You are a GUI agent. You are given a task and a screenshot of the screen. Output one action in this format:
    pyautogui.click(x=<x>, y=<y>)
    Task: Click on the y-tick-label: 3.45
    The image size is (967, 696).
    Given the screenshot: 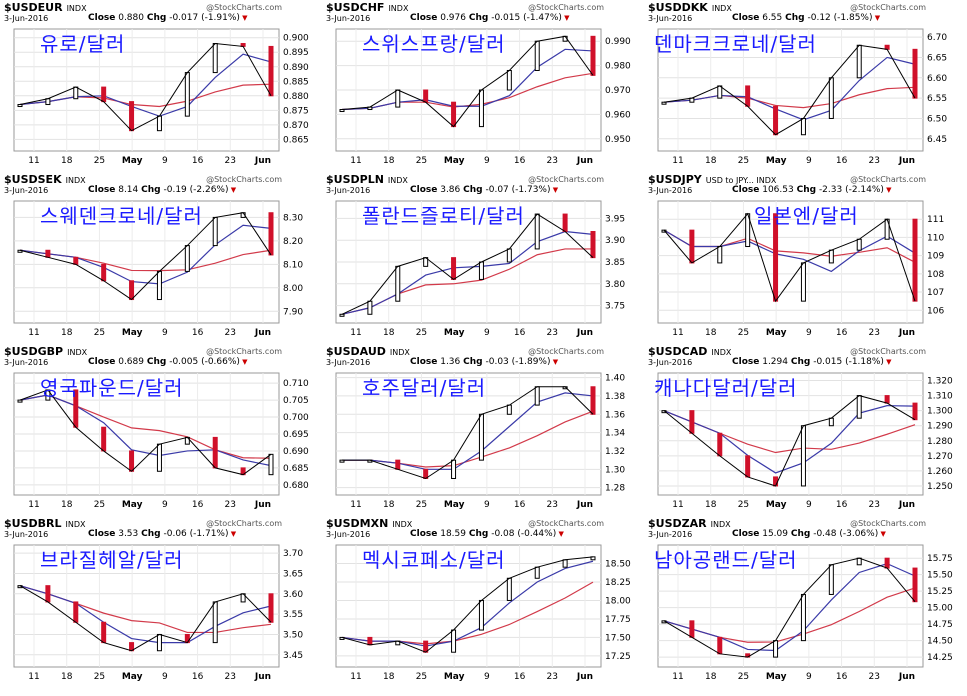 What is the action you would take?
    pyautogui.click(x=293, y=656)
    